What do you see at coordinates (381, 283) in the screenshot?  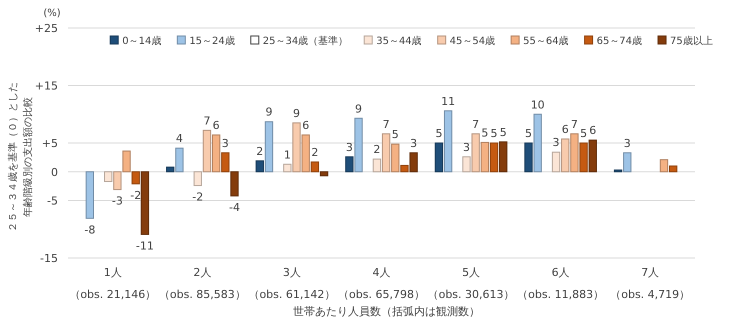 I see `x-tick-label: 4人（obs. 65,798）` at bounding box center [381, 283].